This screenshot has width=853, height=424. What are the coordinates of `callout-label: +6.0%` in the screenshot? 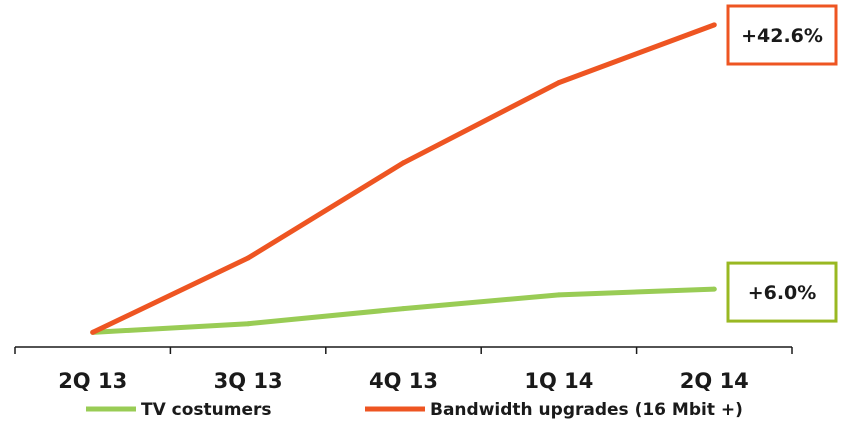 It's located at (782, 293).